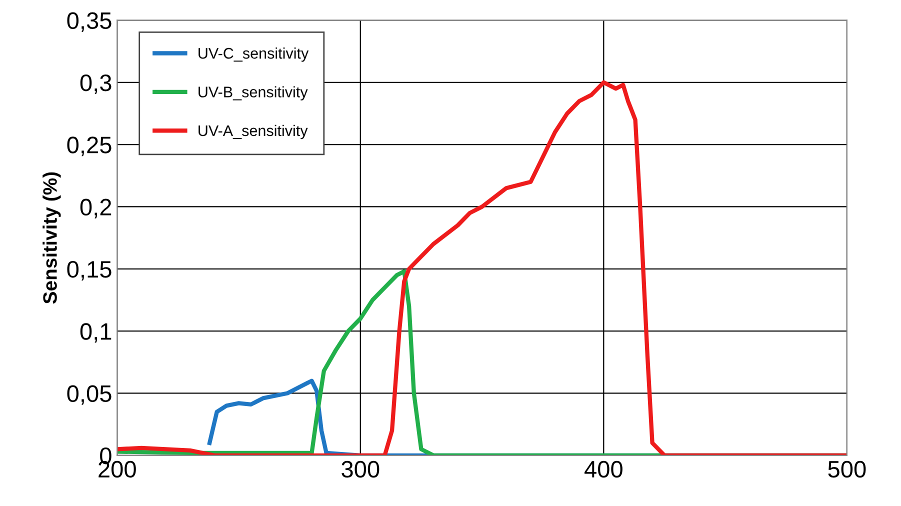  What do you see at coordinates (51, 238) in the screenshot?
I see `y-axis-title: Sensitivity (%)` at bounding box center [51, 238].